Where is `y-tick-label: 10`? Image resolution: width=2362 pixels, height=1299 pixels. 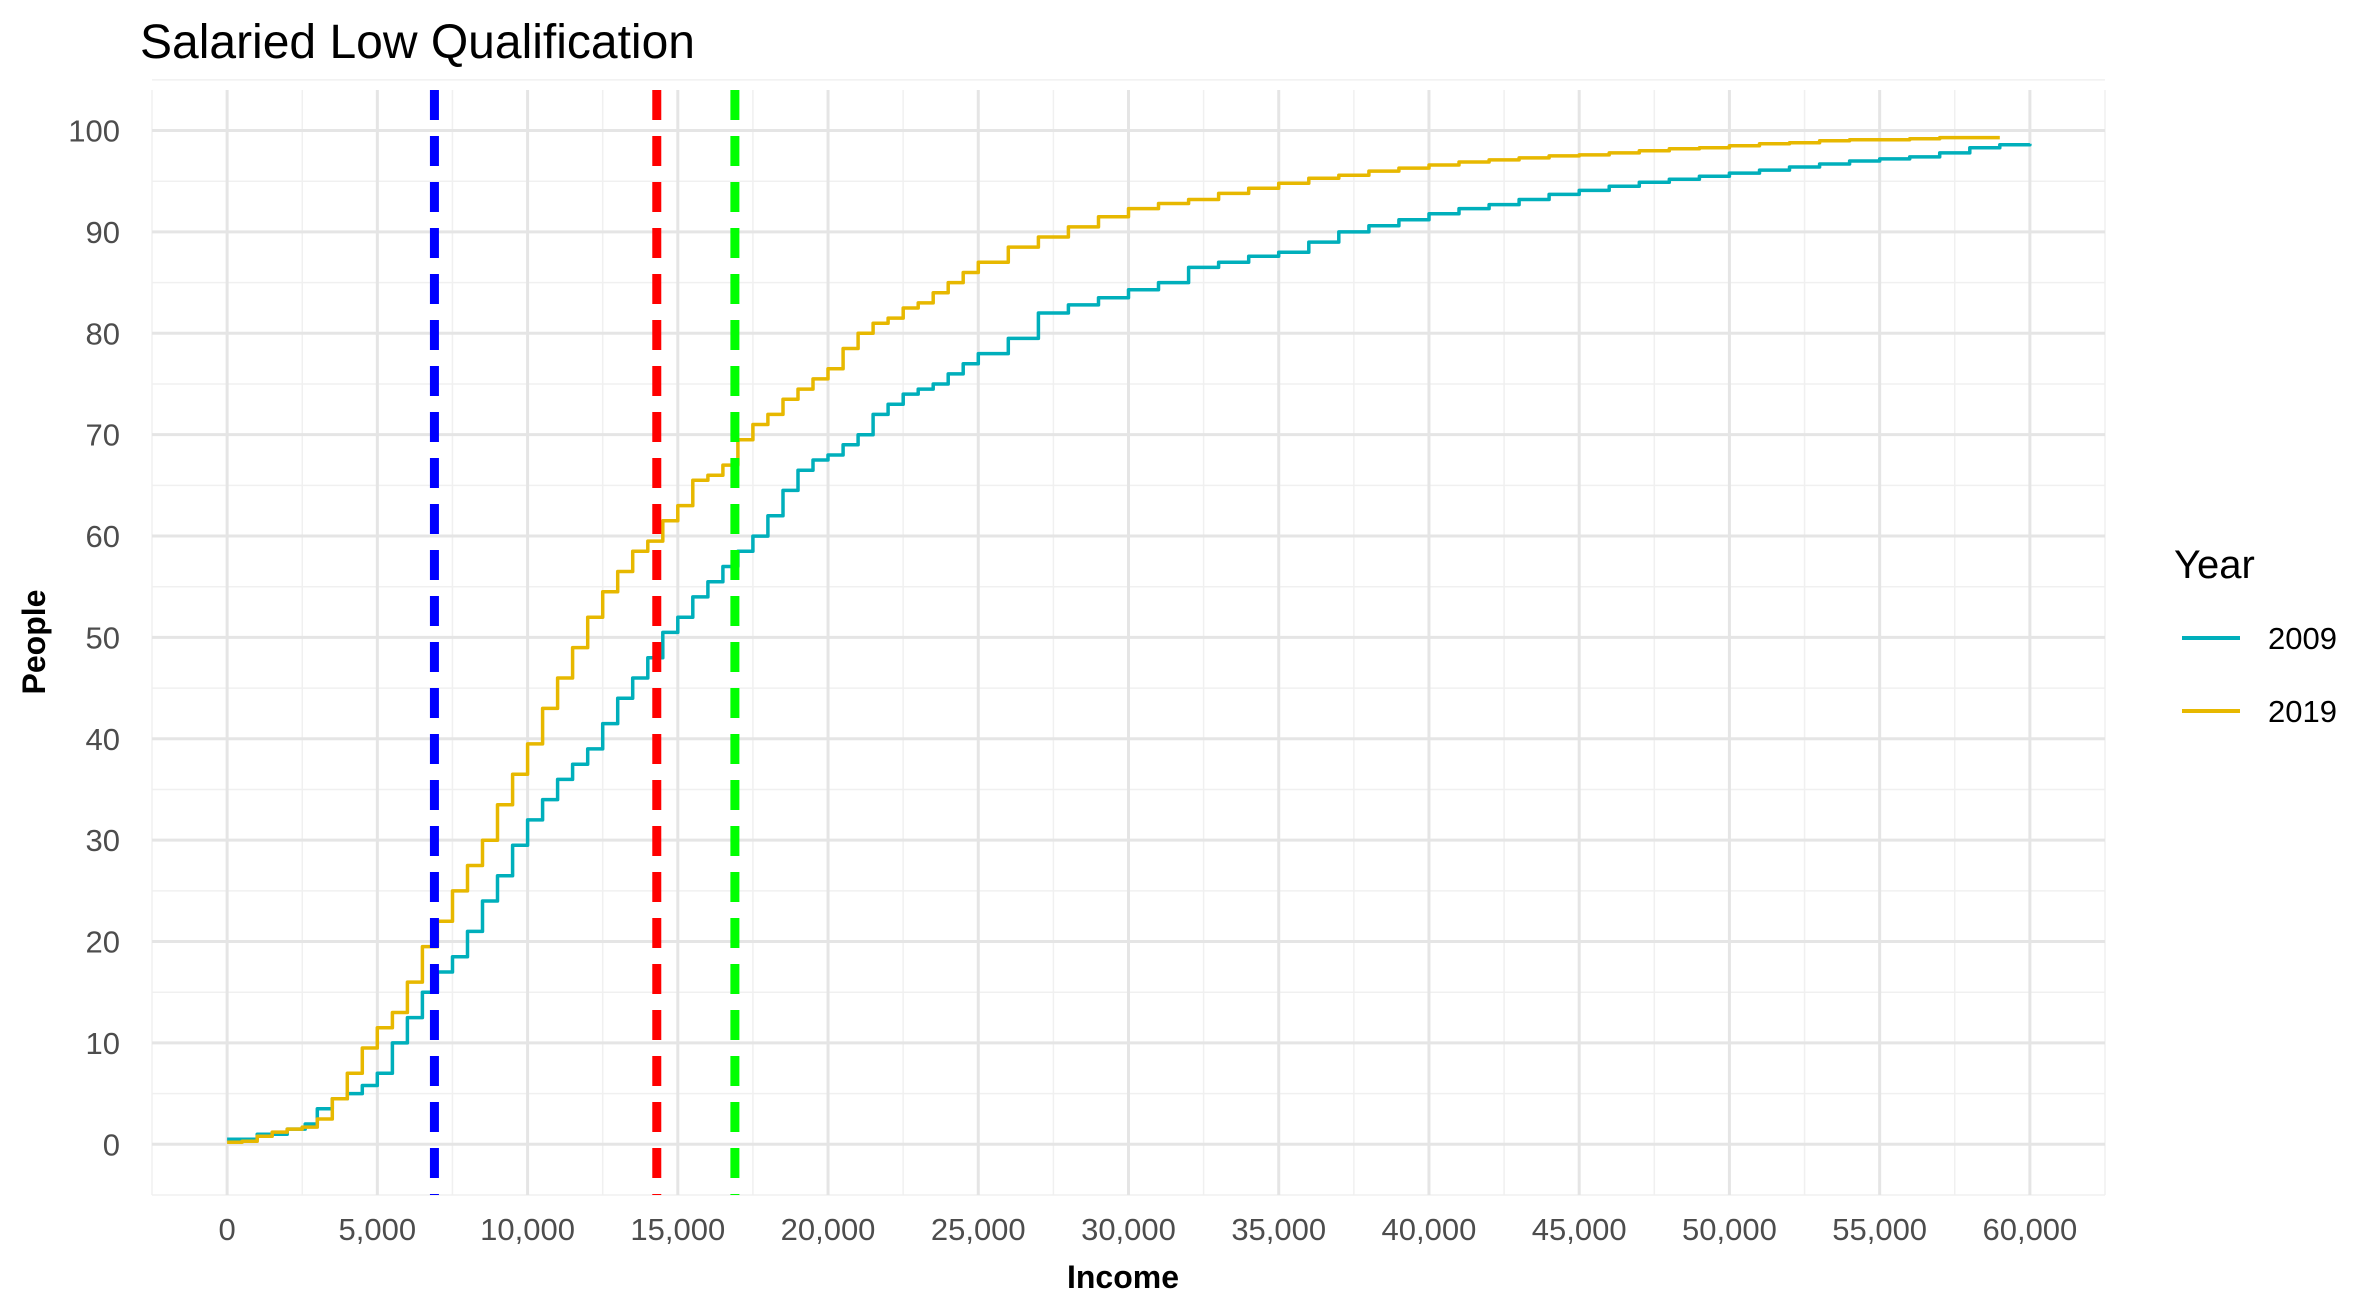 y-tick-label: 10 is located at coordinates (103, 1043).